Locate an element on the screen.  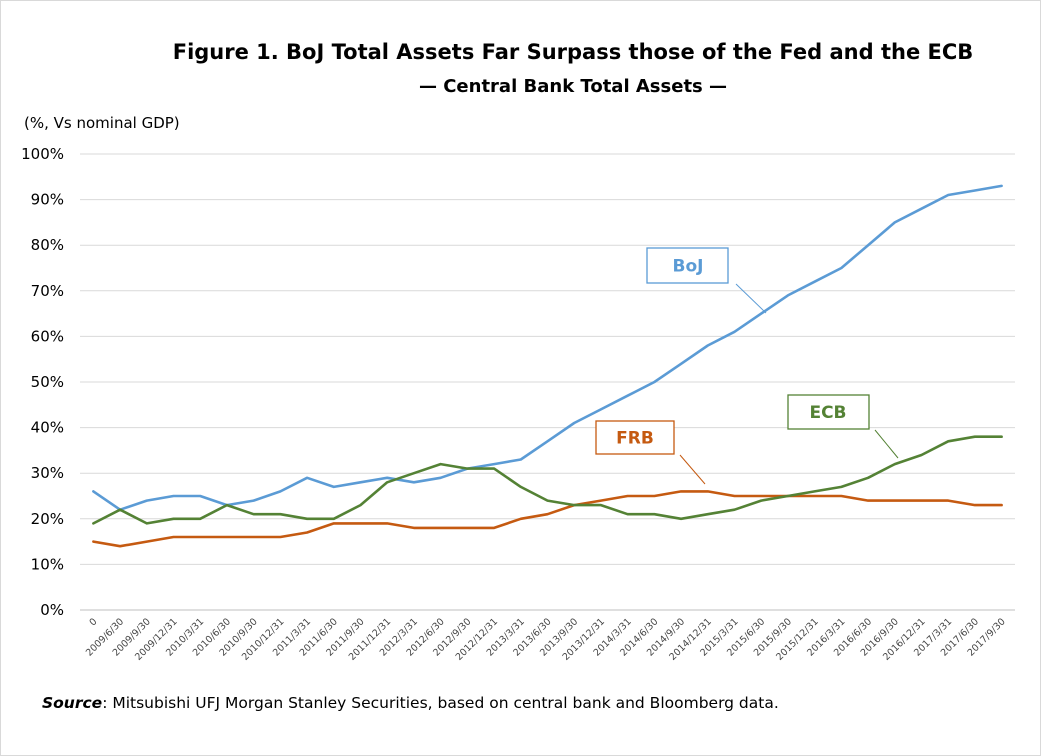
y-tick-label: 80% is located at coordinates (47, 245).